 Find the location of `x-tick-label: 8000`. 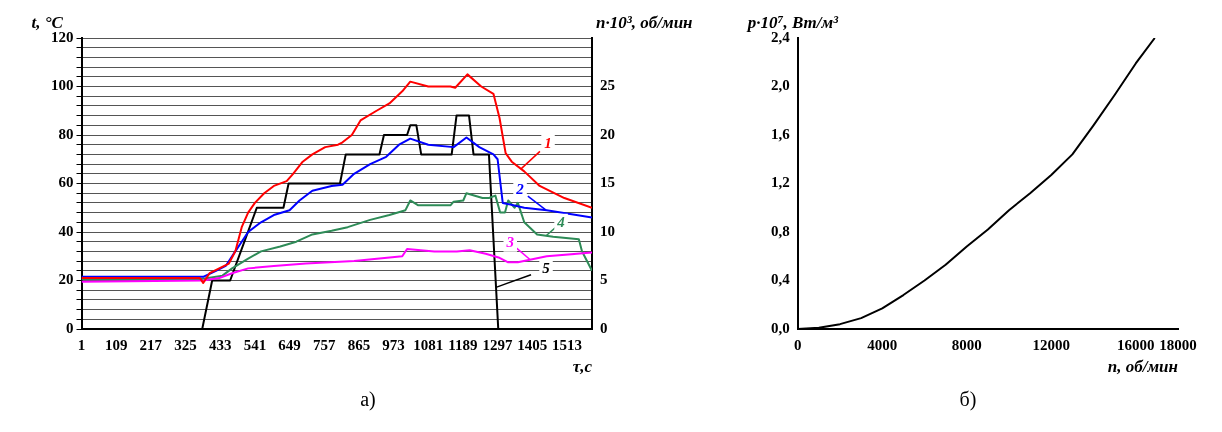

x-tick-label: 8000 is located at coordinates (966, 344).